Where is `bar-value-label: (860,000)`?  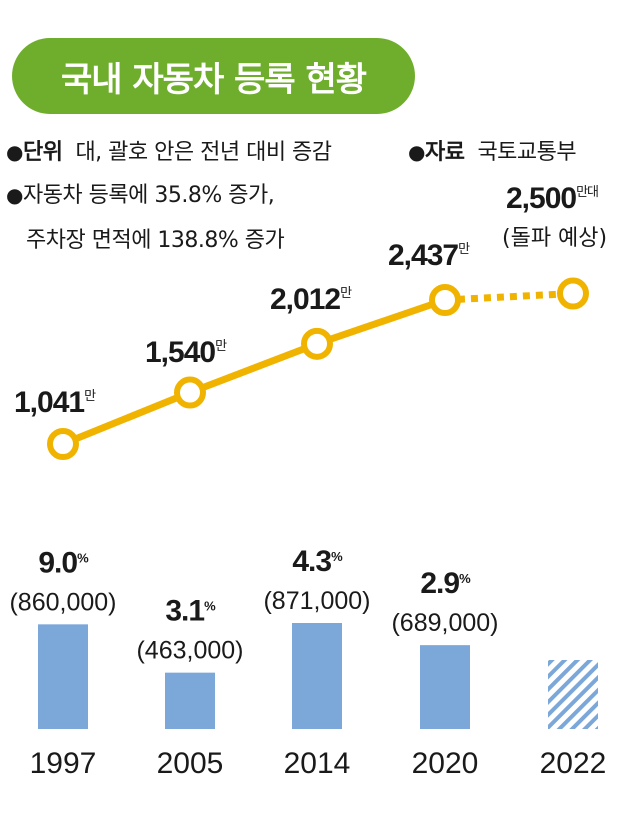 bar-value-label: (860,000) is located at coordinates (62, 602).